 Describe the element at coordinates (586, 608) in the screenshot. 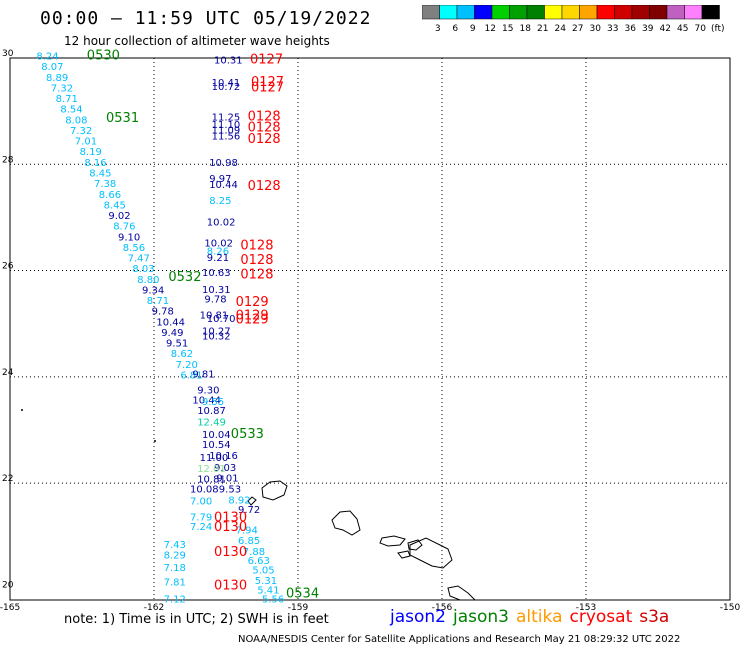

I see `longitude-tick-label: -153` at that location.